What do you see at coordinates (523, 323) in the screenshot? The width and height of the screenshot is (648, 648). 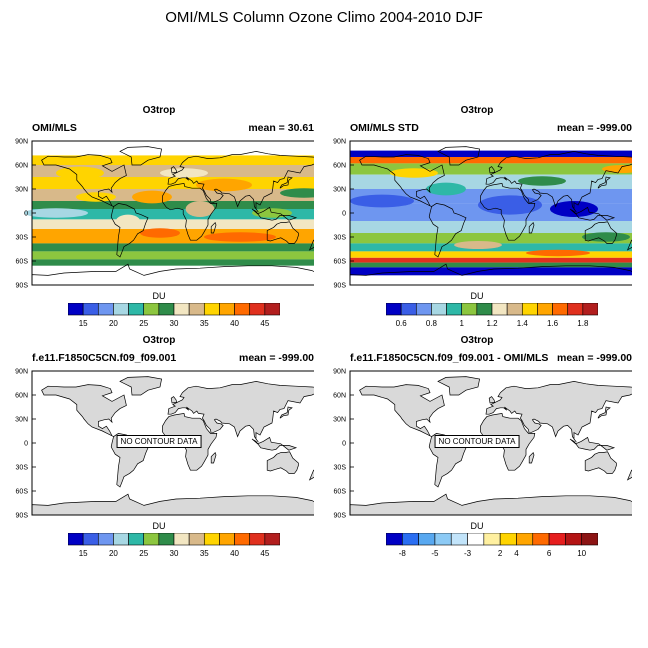 I see `colorbar-tick-label: 1.4` at bounding box center [523, 323].